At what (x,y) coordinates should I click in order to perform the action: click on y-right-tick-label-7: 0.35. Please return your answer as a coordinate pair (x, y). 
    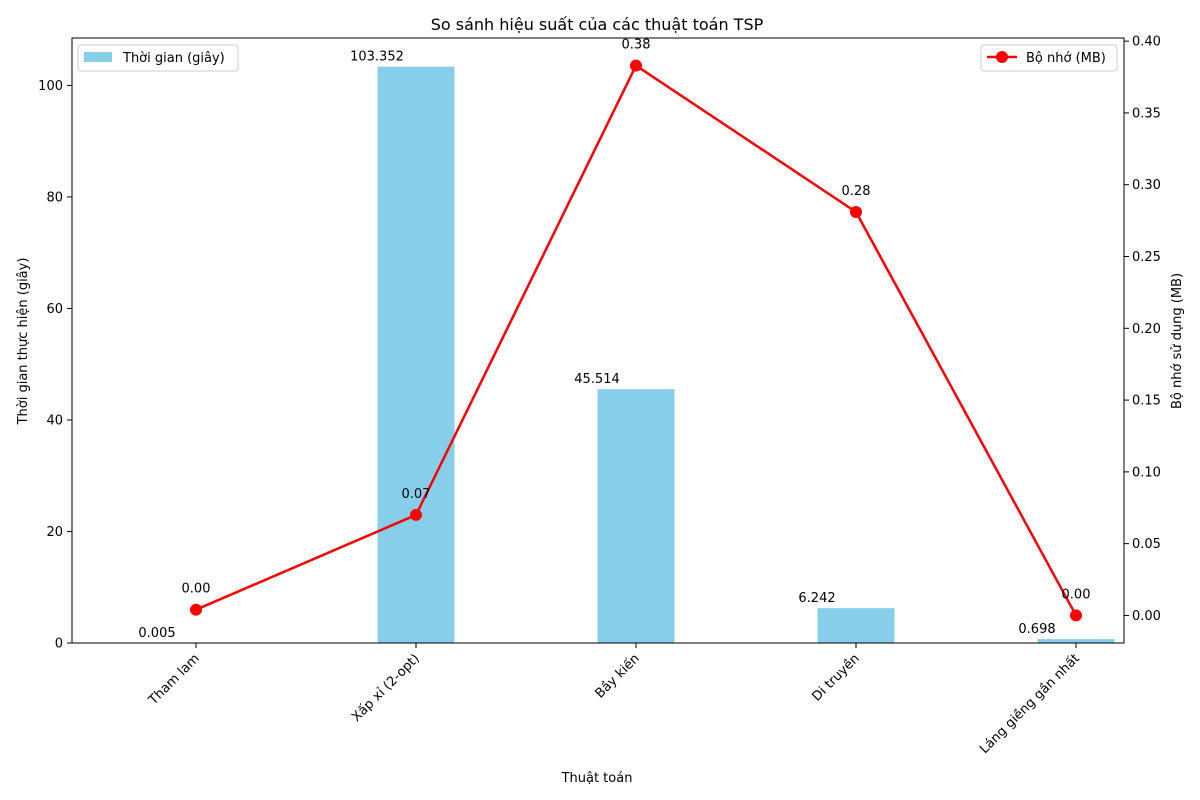
    Looking at the image, I should click on (1146, 113).